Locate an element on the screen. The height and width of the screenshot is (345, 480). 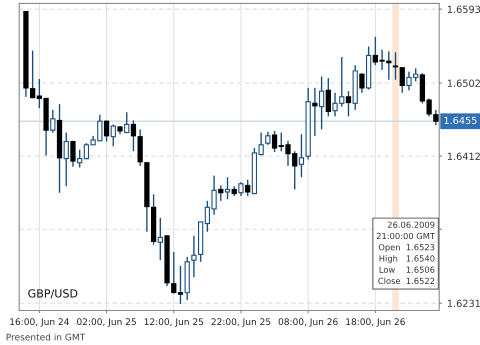
y-tick-label: 1.6593 is located at coordinates (464, 9).